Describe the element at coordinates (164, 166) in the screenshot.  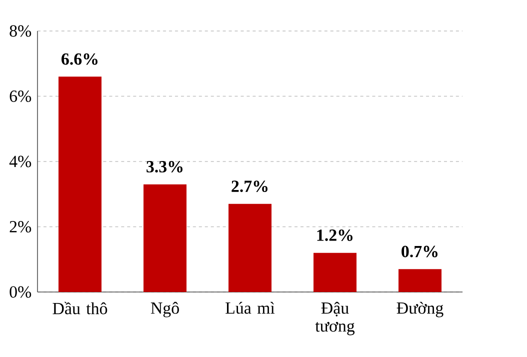
I see `data-label: 3.3%` at that location.